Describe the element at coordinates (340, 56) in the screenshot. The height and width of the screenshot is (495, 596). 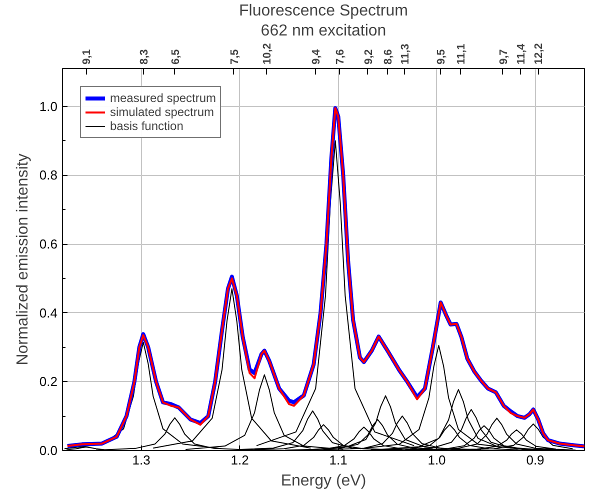
I see `annotation: 7,6` at that location.